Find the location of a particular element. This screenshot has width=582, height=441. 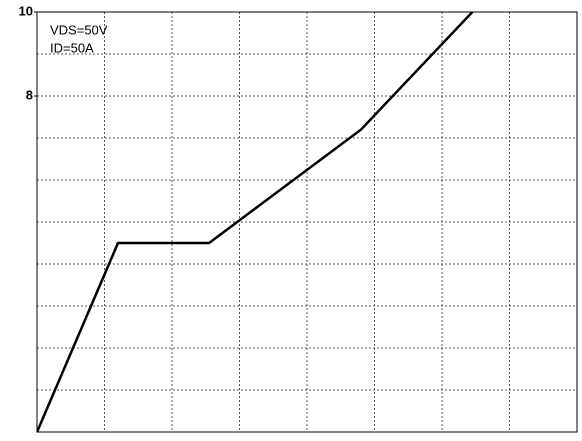

annotation: VDS=50V is located at coordinates (79, 29).